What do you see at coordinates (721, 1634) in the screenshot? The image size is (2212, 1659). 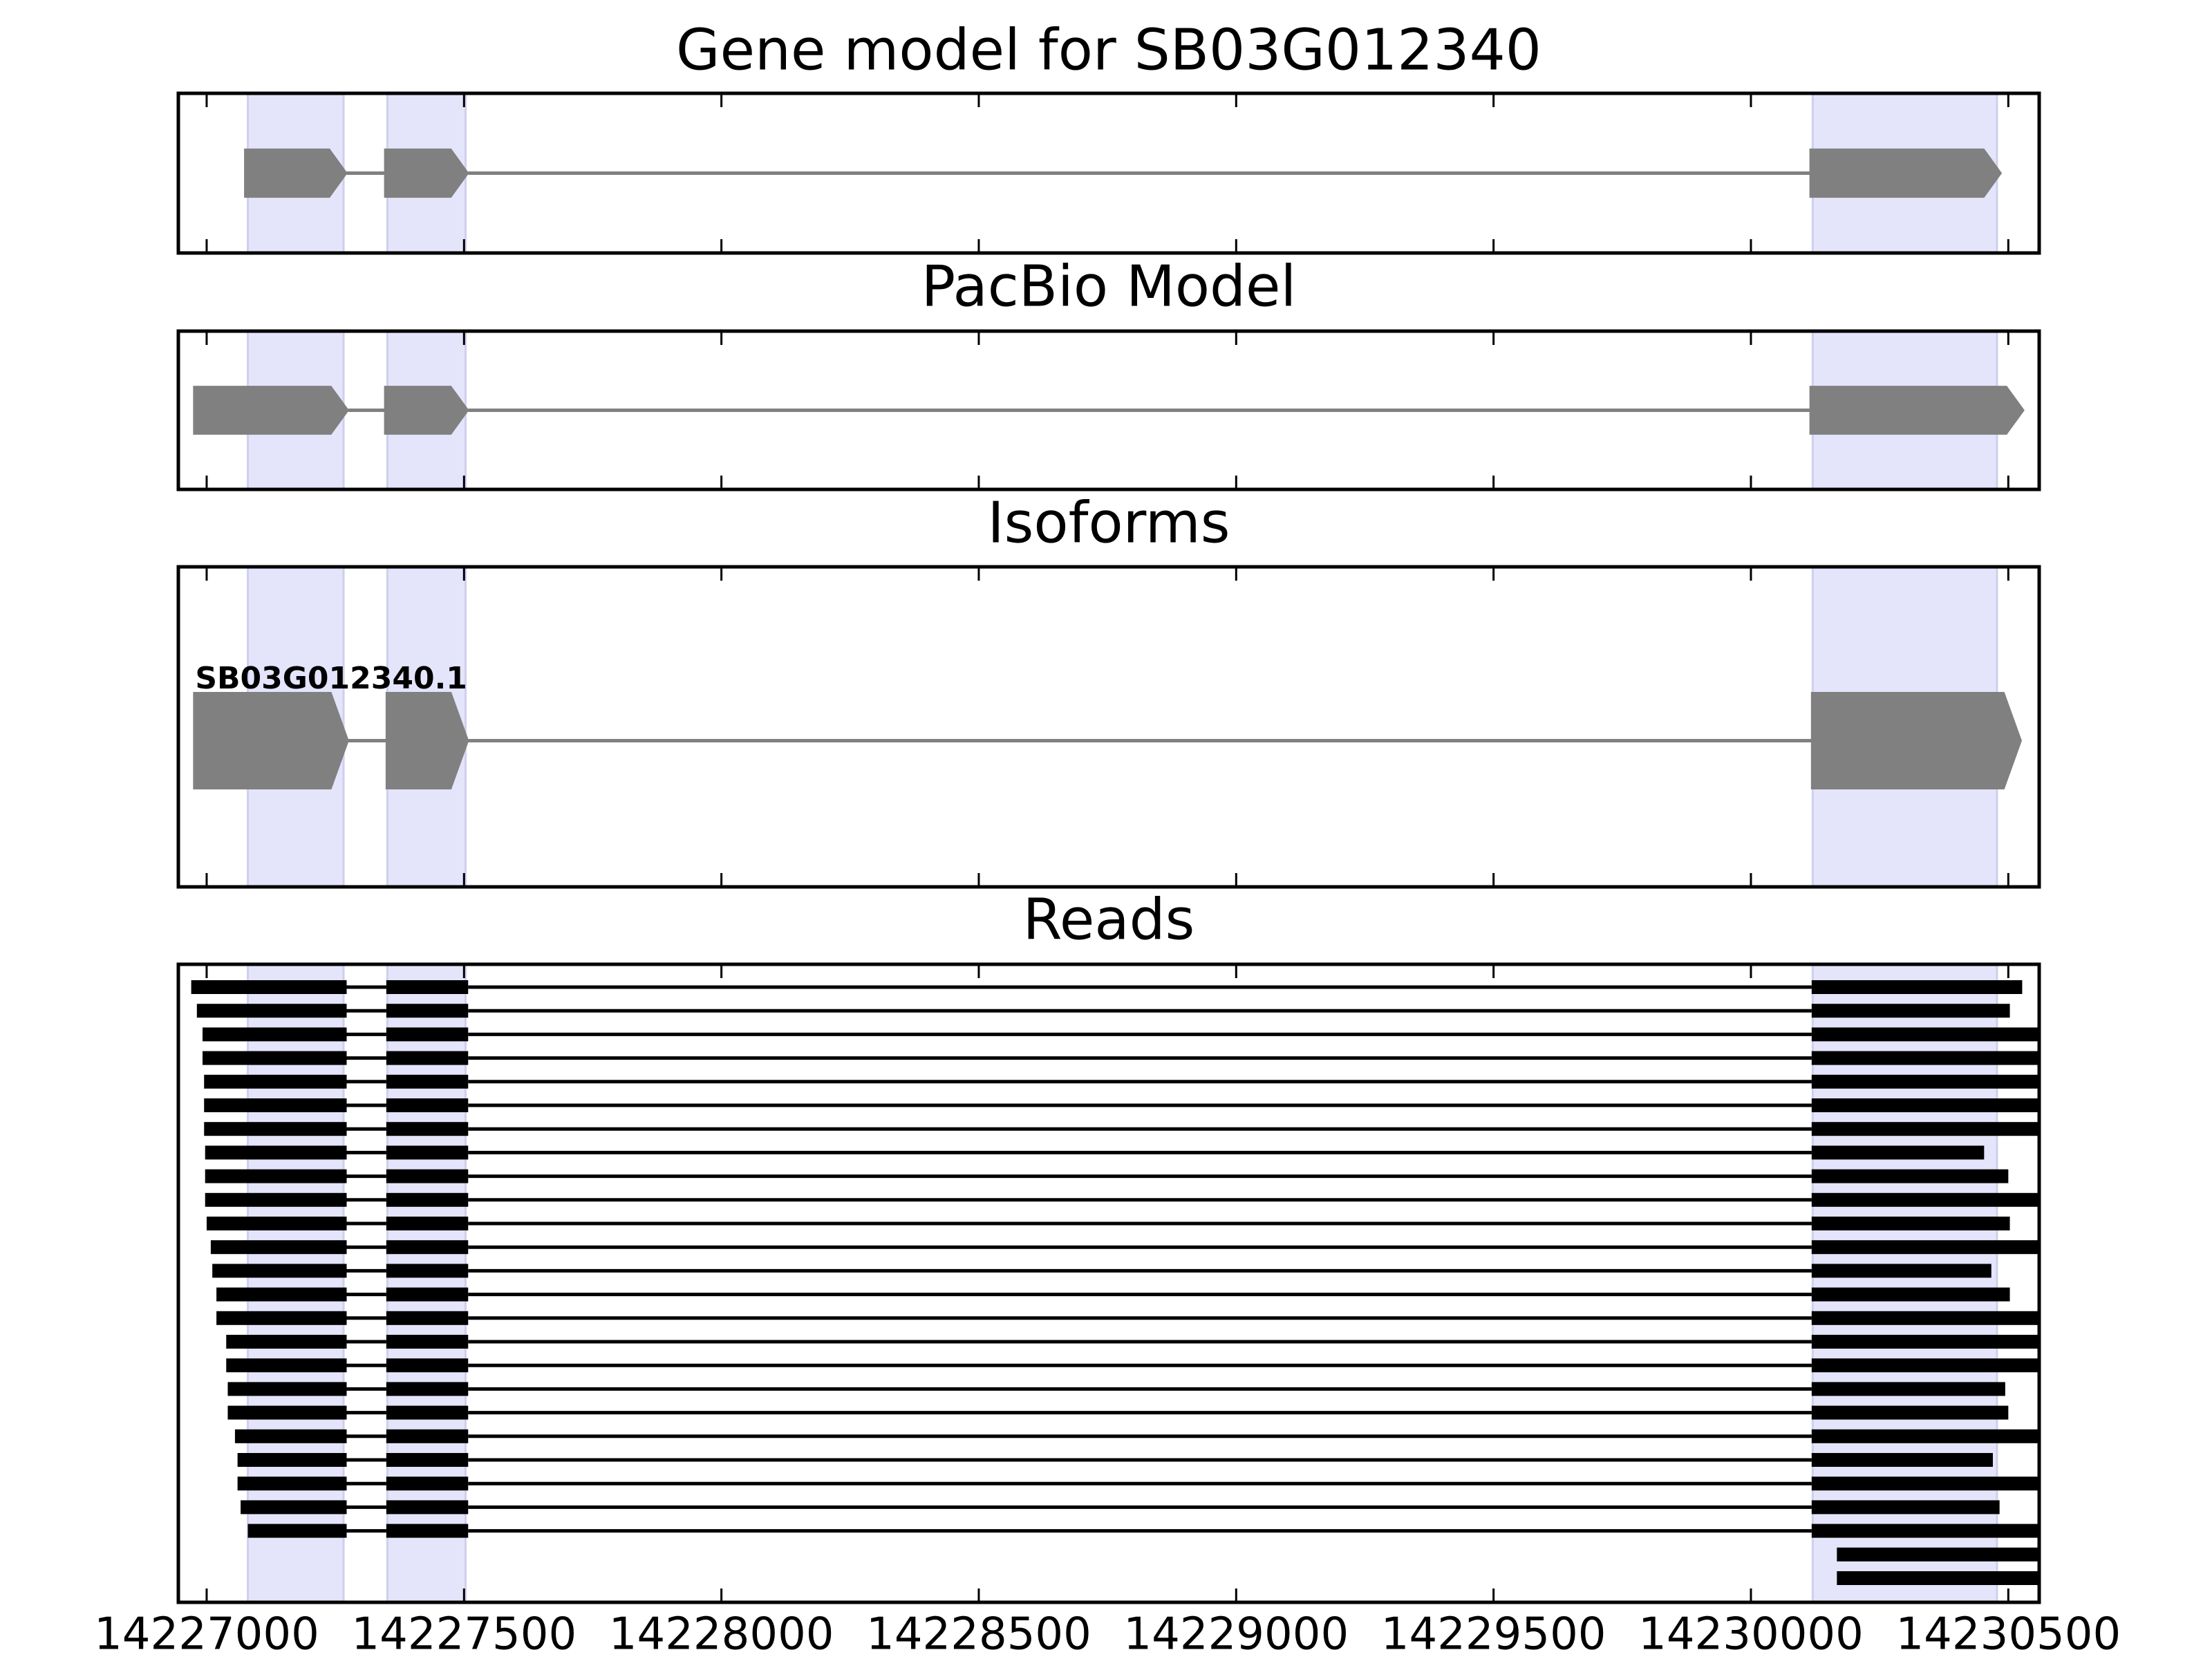 I see `x-tick-label: 14228000` at bounding box center [721, 1634].